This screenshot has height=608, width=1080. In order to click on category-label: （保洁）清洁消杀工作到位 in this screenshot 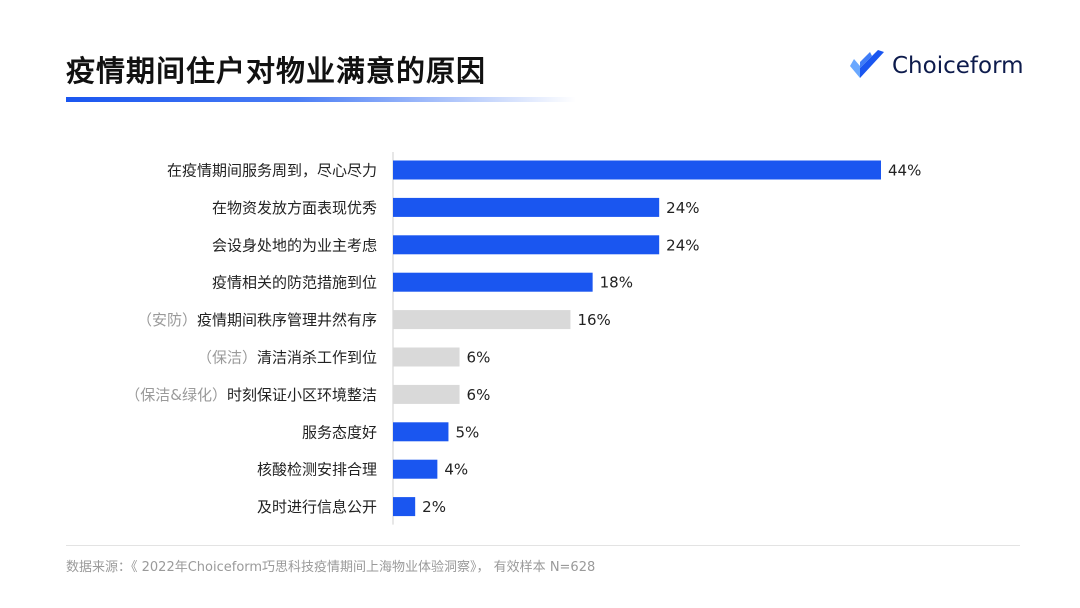, I will do `click(287, 358)`.